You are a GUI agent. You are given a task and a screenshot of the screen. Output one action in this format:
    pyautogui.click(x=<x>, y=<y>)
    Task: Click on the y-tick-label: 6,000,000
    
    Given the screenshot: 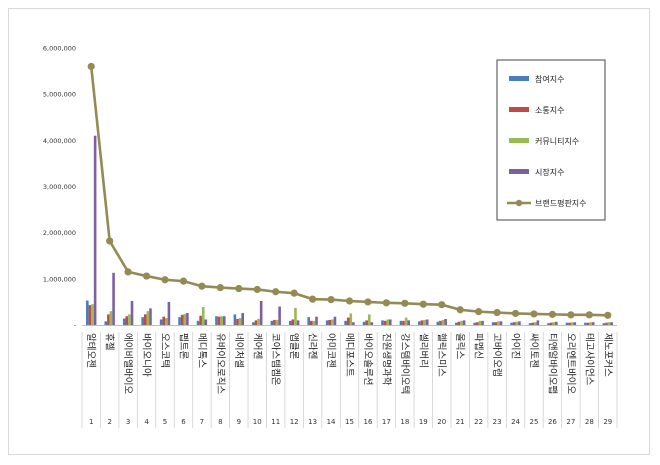 What is the action you would take?
    pyautogui.click(x=59, y=49)
    